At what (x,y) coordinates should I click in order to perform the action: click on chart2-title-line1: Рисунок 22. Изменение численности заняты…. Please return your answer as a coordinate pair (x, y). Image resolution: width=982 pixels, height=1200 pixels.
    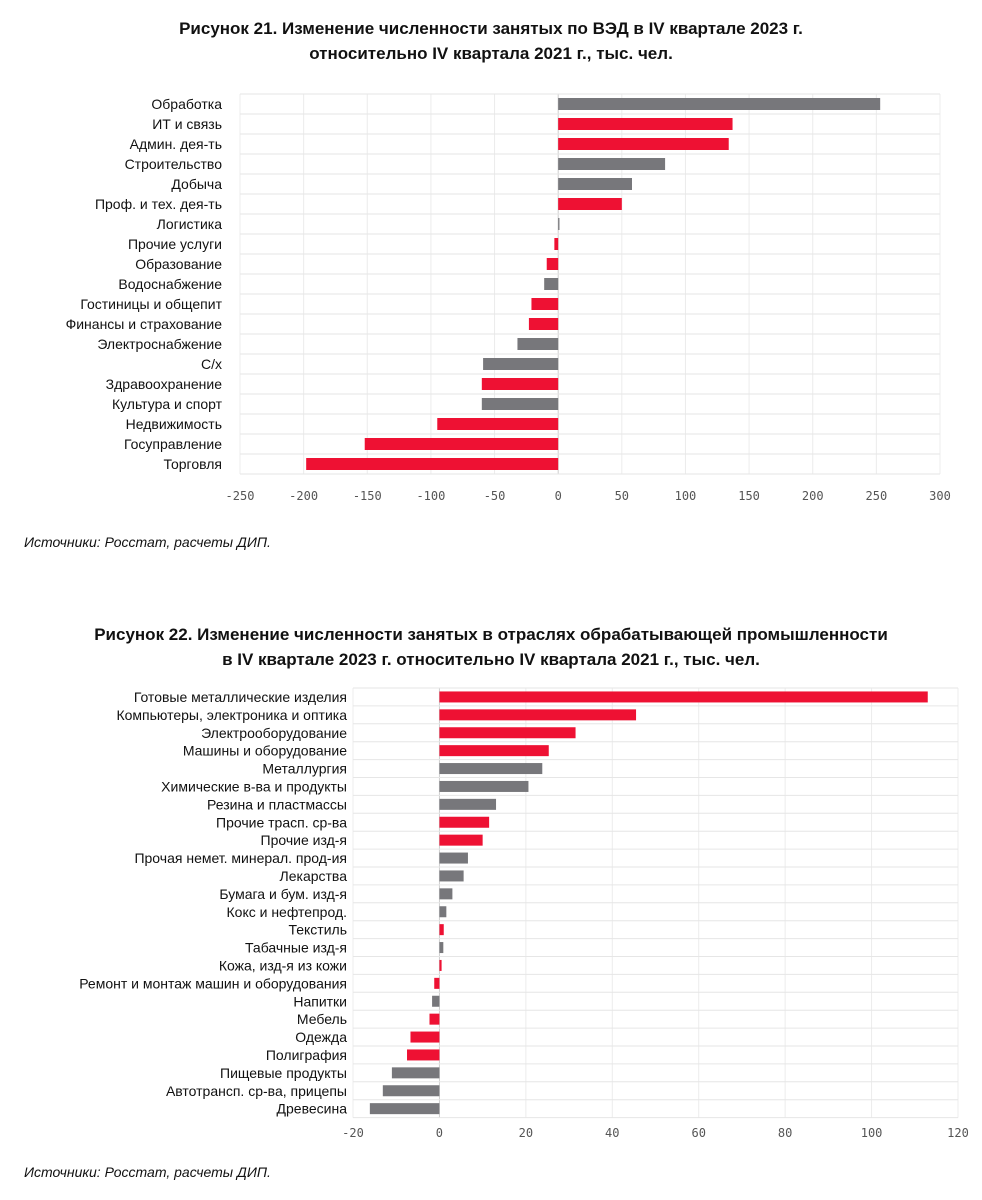
    Looking at the image, I should click on (491, 634).